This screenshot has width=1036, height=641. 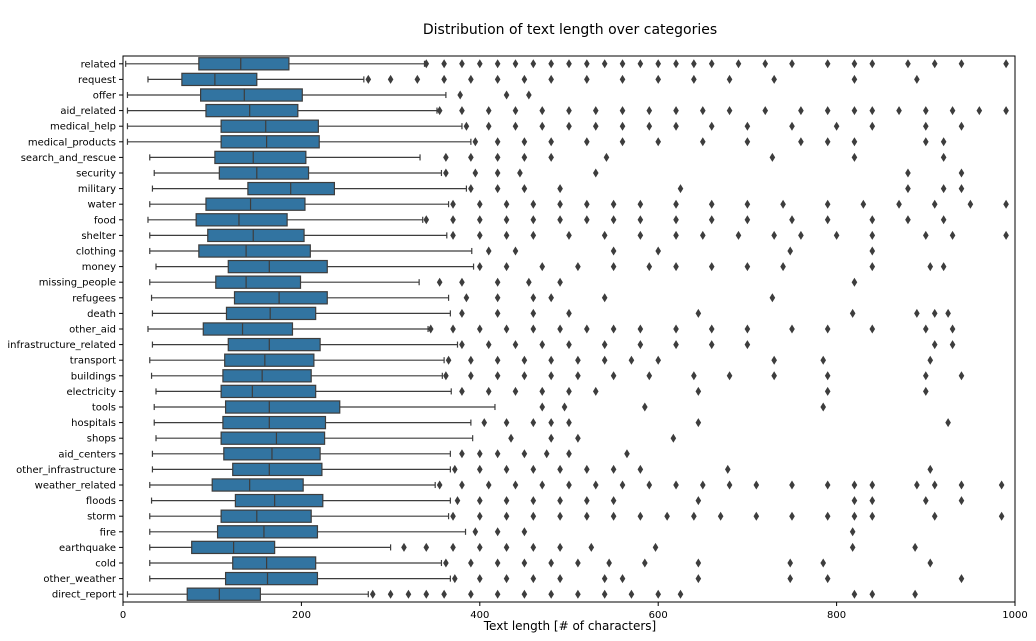 I want to click on box-group-other_weather, so click(x=557, y=578).